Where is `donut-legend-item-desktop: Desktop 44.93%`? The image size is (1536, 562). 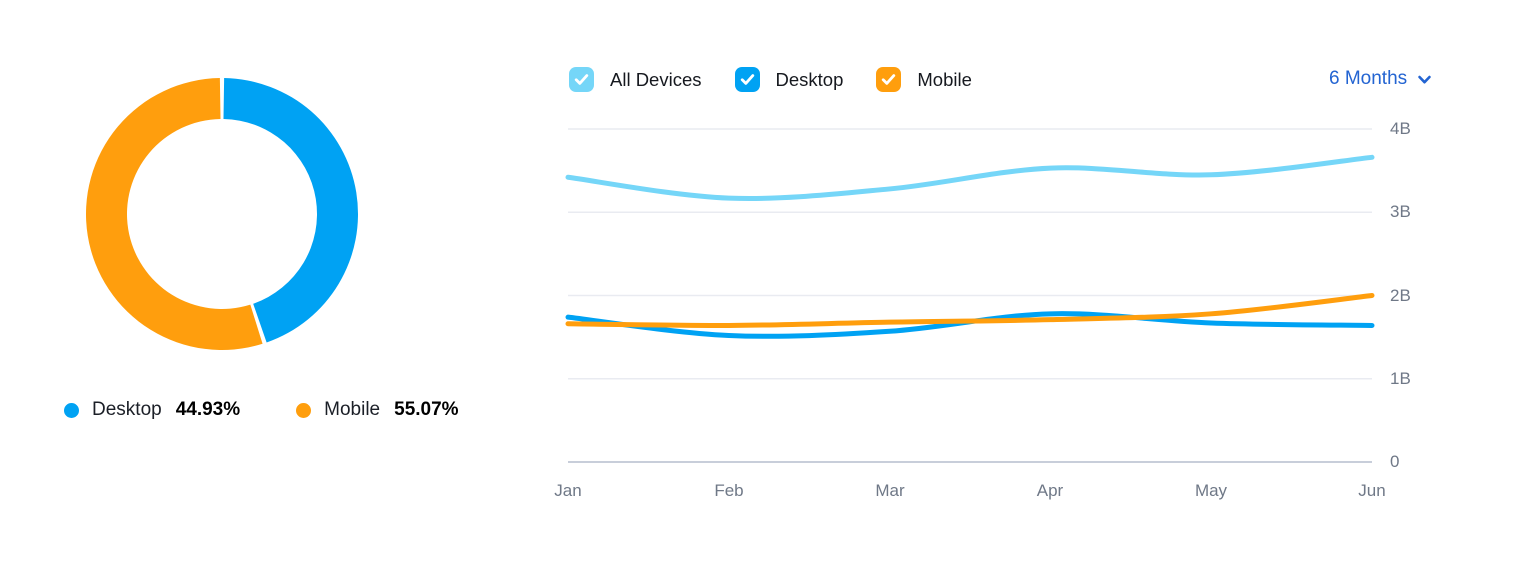
donut-legend-item-desktop: Desktop 44.93% is located at coordinates (152, 410).